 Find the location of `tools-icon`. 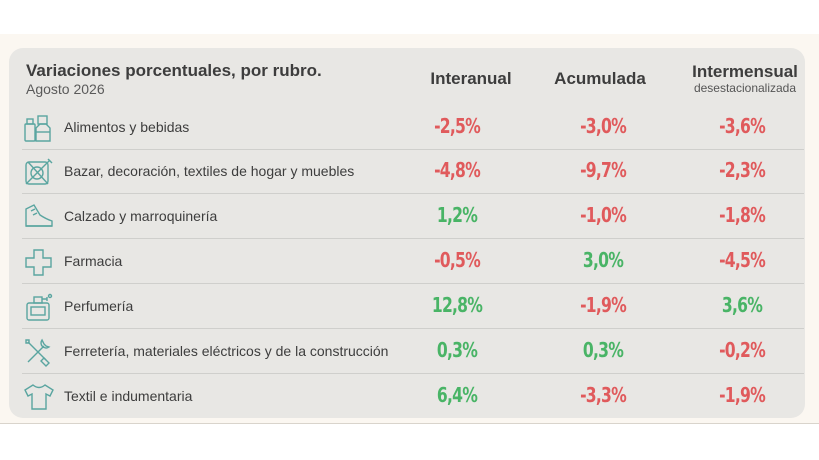

tools-icon is located at coordinates (39, 352).